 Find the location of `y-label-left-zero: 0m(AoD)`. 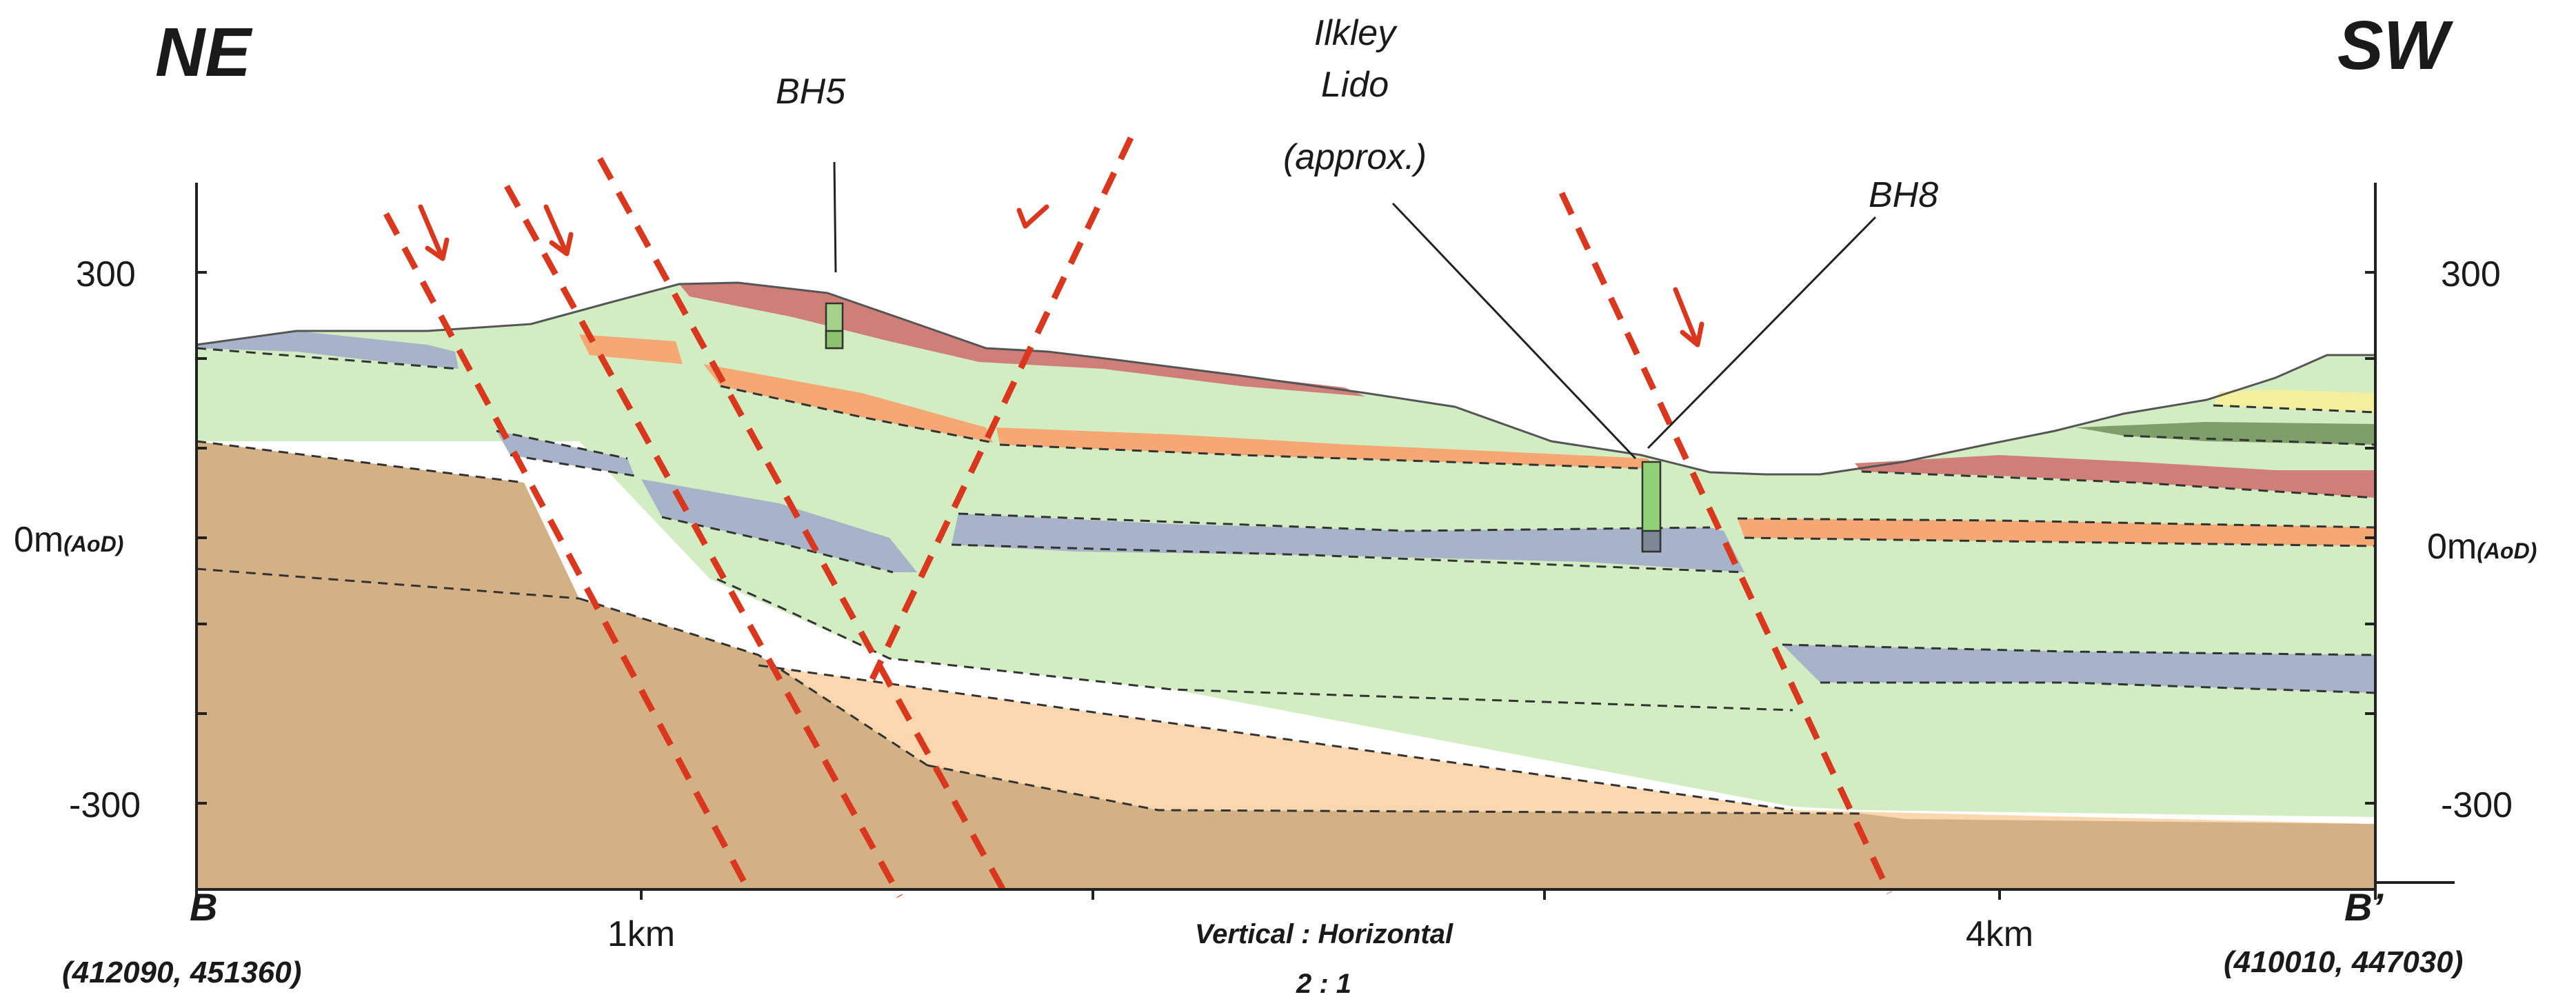

y-label-left-zero: 0m(AoD) is located at coordinates (68, 540).